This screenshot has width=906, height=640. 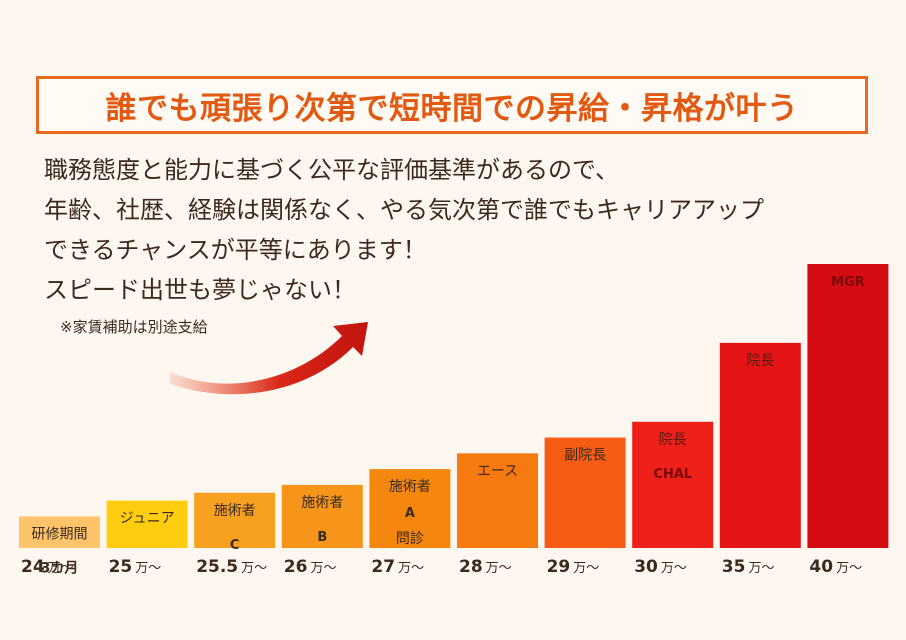 What do you see at coordinates (235, 545) in the screenshot?
I see `bar-label-3-2: C` at bounding box center [235, 545].